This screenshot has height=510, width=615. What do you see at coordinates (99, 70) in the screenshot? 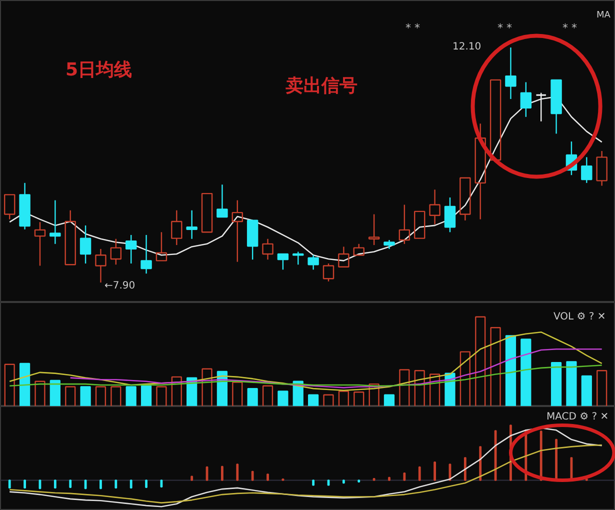
I see `annotation: 5日均线` at bounding box center [99, 70].